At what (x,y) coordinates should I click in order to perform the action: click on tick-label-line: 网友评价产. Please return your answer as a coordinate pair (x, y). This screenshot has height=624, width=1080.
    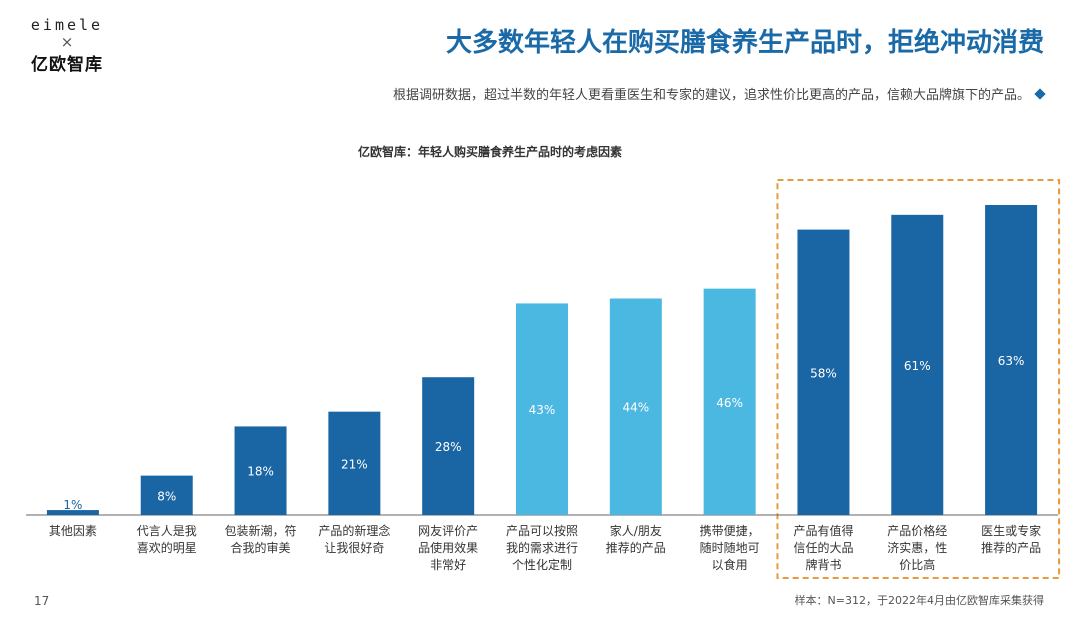
    Looking at the image, I should click on (448, 531).